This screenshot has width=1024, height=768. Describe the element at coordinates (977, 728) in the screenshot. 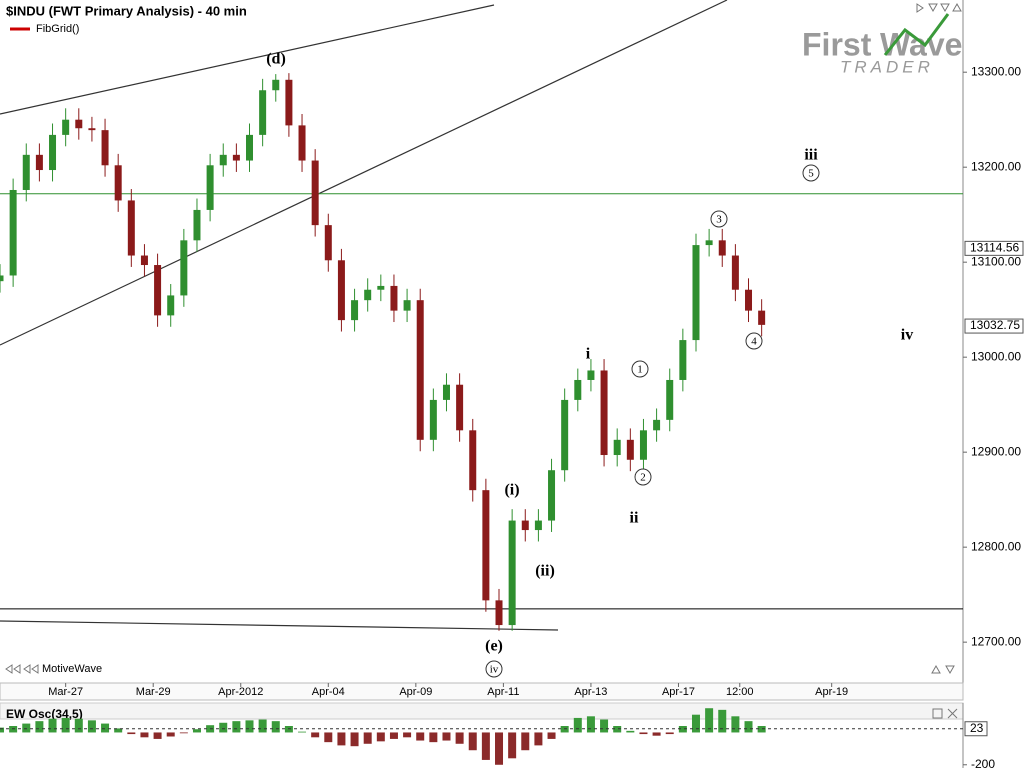

I see `osc-marker-label: 23` at that location.